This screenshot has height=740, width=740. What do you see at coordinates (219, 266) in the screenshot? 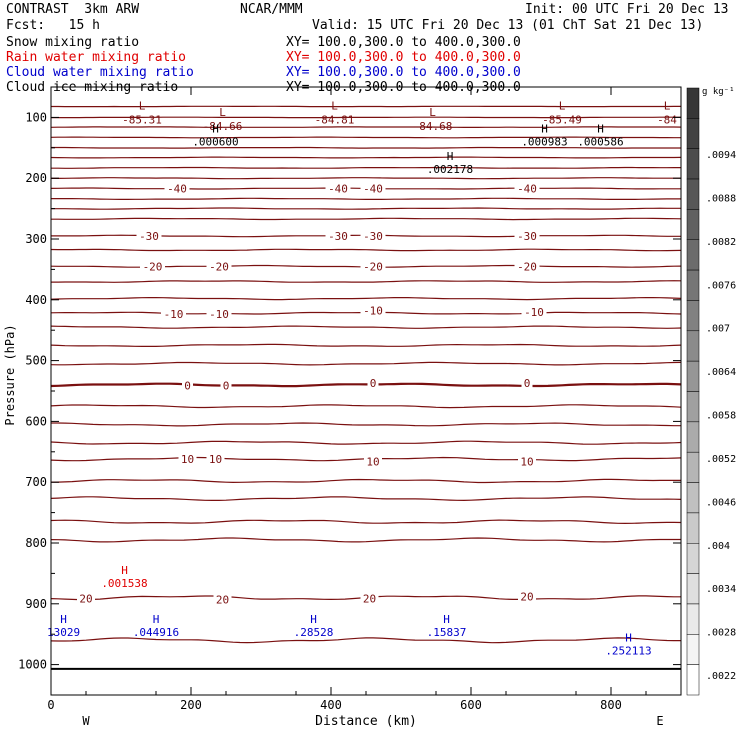
I see `isotherm-label: -20` at bounding box center [219, 266].